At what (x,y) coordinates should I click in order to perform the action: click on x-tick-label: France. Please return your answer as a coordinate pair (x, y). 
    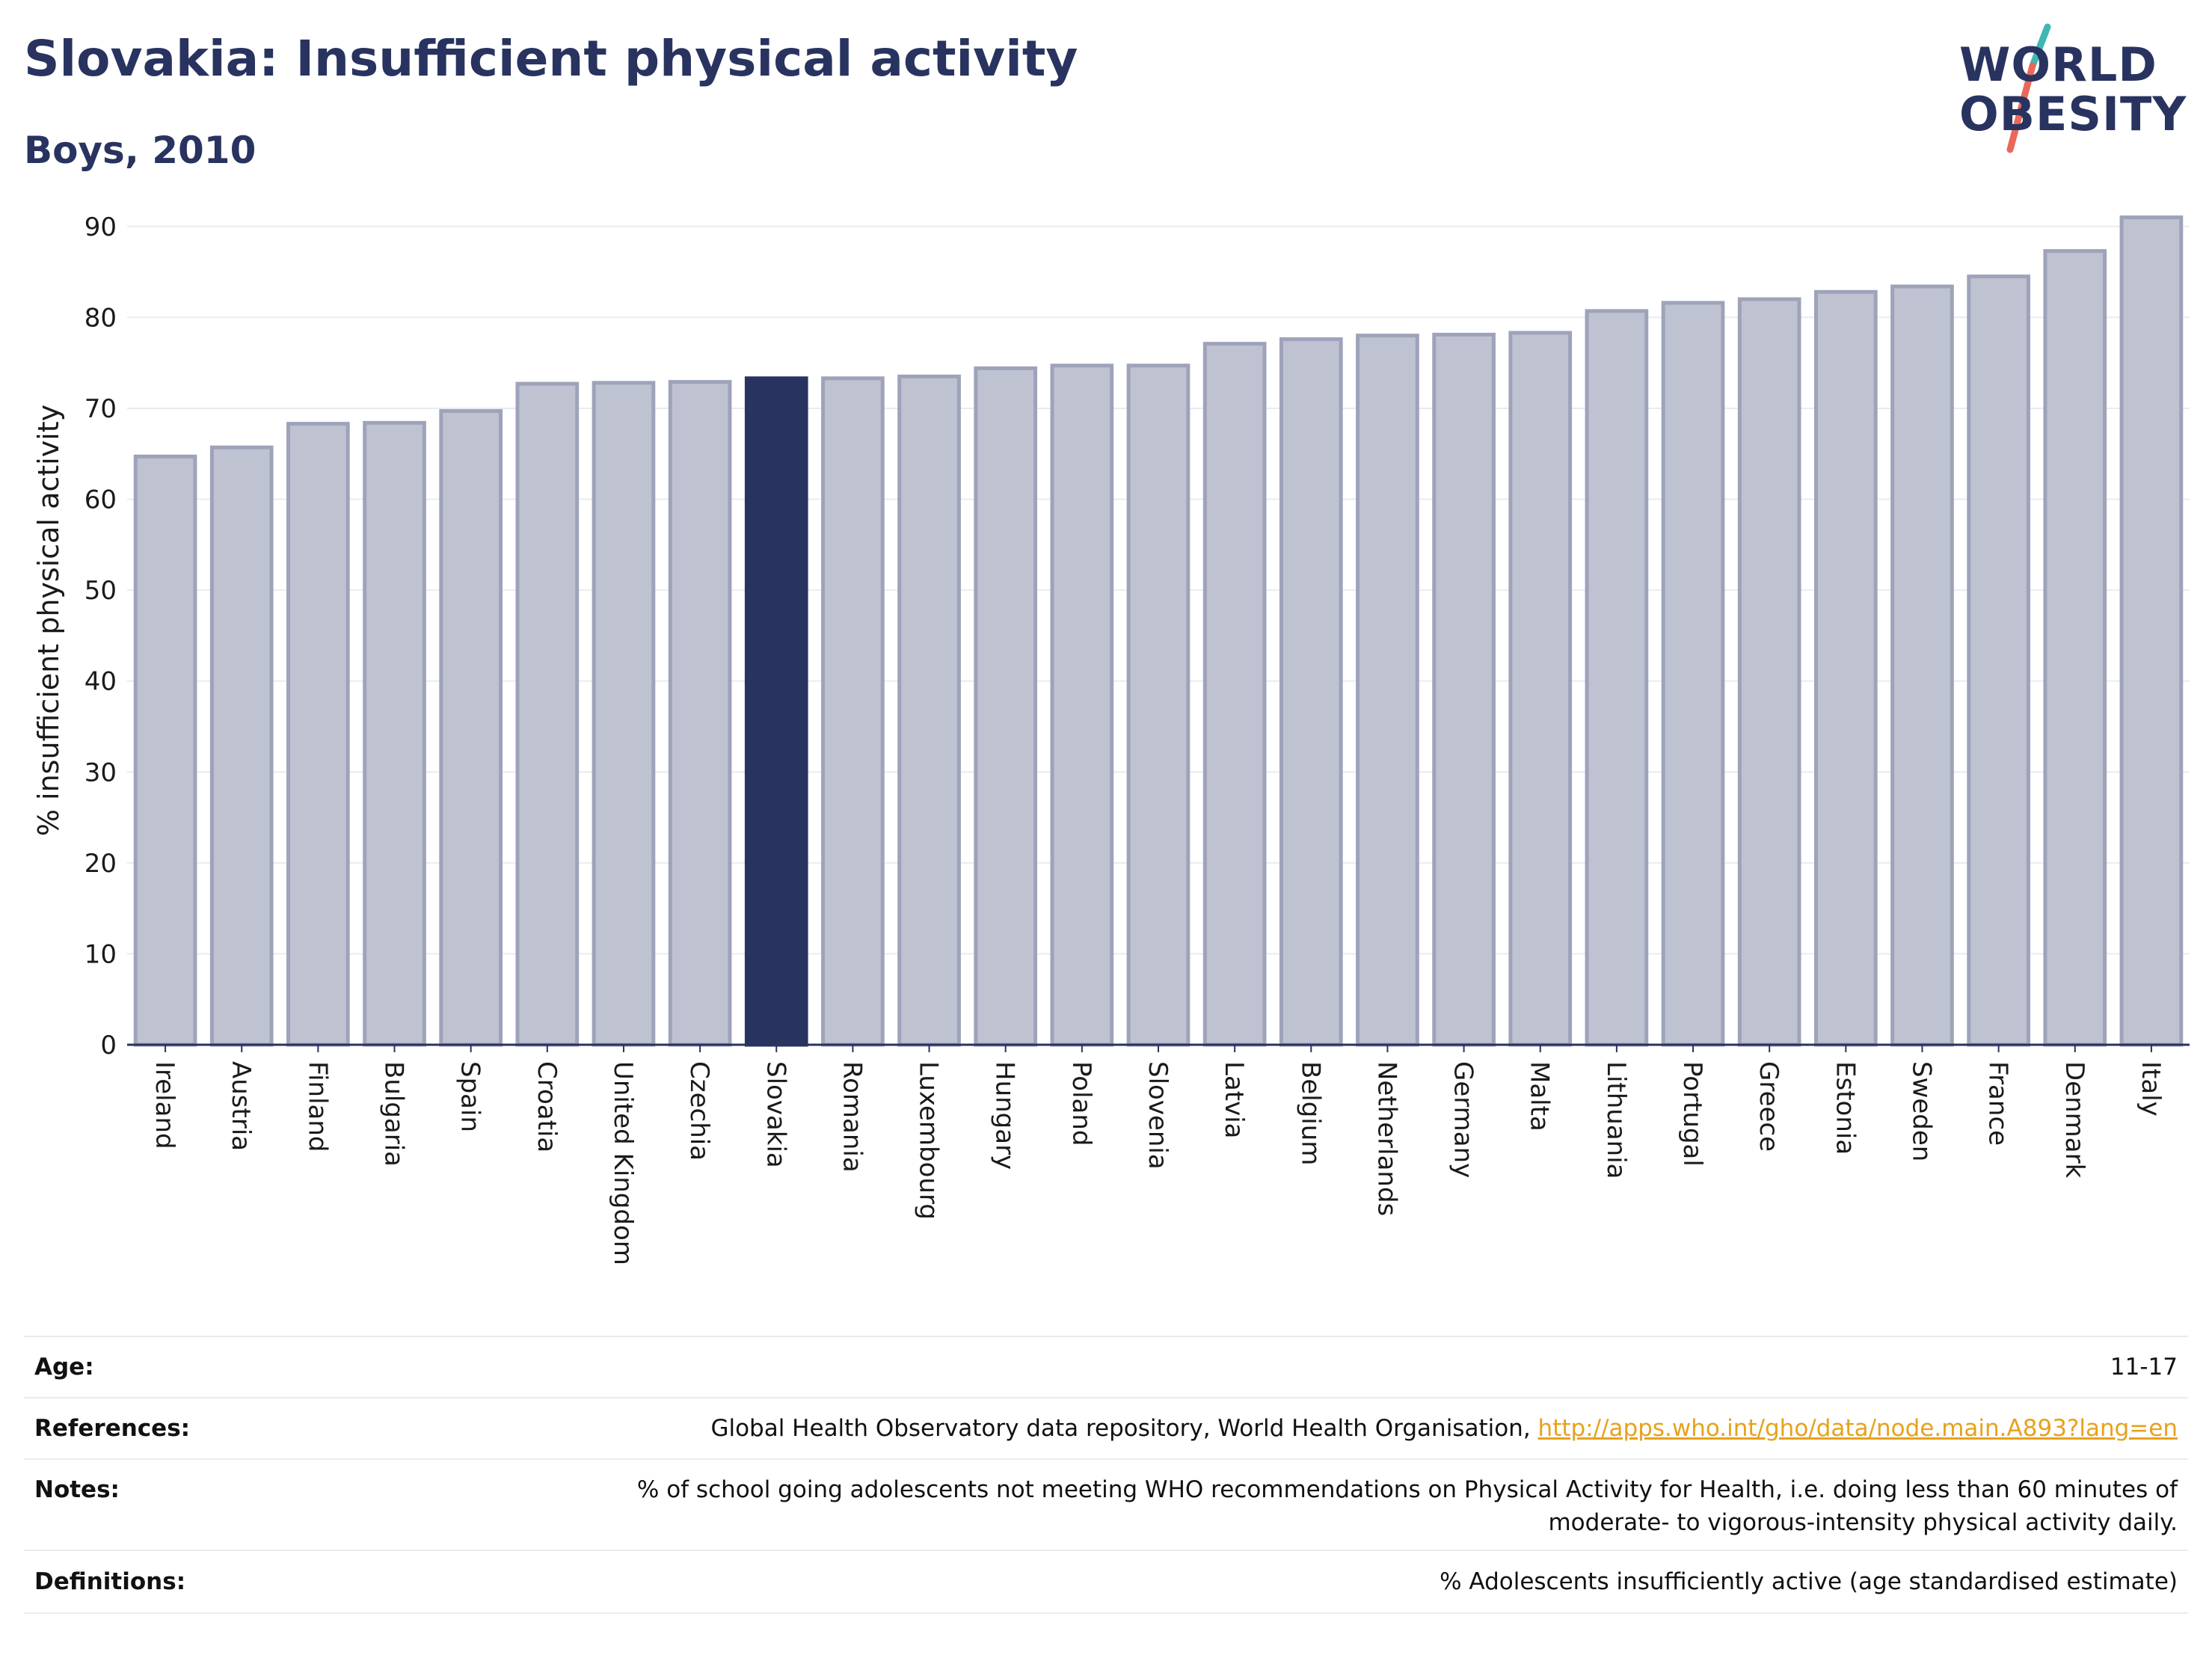
    Looking at the image, I should click on (1998, 1103).